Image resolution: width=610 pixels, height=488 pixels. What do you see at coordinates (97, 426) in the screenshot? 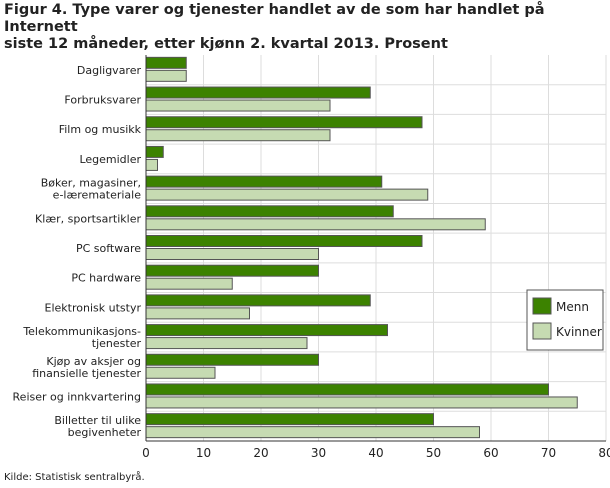
I see `category-label: Billetter til ulike begivenheter` at bounding box center [97, 426].